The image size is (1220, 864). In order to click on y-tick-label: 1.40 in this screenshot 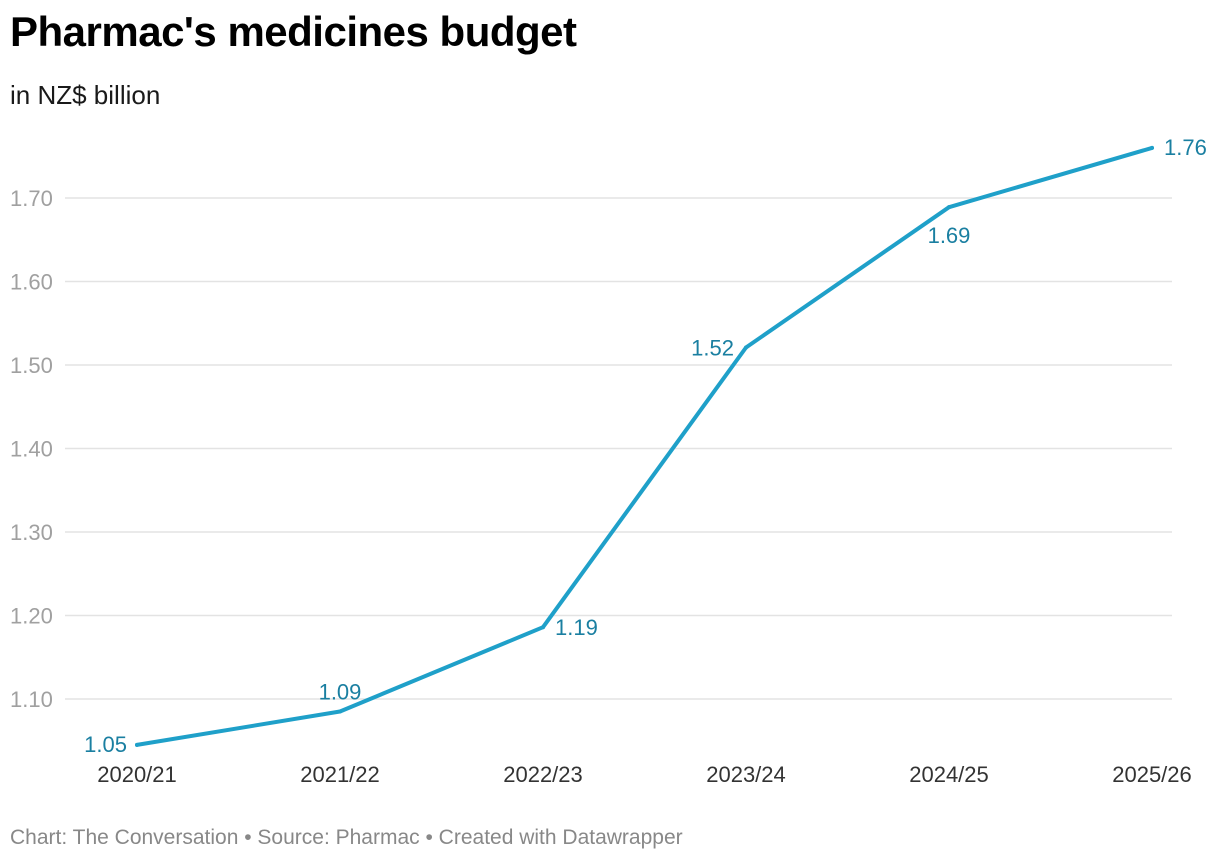, I will do `click(31, 449)`.